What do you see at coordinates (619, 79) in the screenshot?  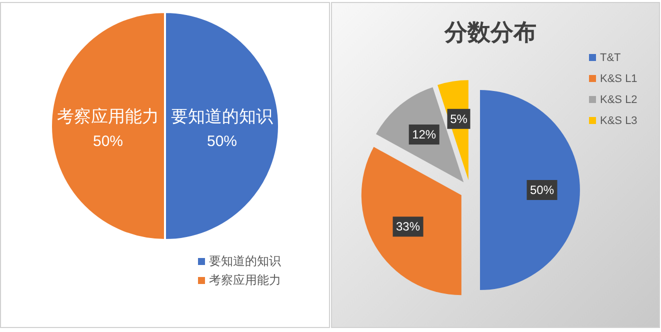 I see `legend-label: K&S L1` at bounding box center [619, 79].